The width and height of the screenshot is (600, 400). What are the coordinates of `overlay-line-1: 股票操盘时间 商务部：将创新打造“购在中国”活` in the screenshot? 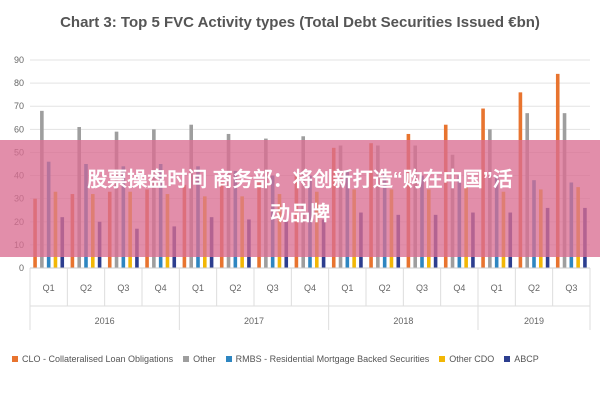 It's located at (300, 180).